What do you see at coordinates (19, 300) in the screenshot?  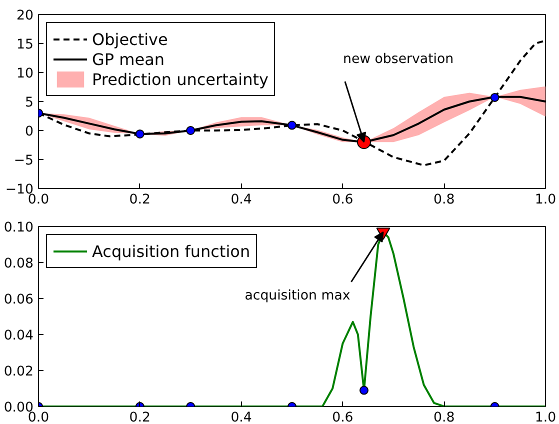 I see `y-tick-label: 0.06` at bounding box center [19, 300].